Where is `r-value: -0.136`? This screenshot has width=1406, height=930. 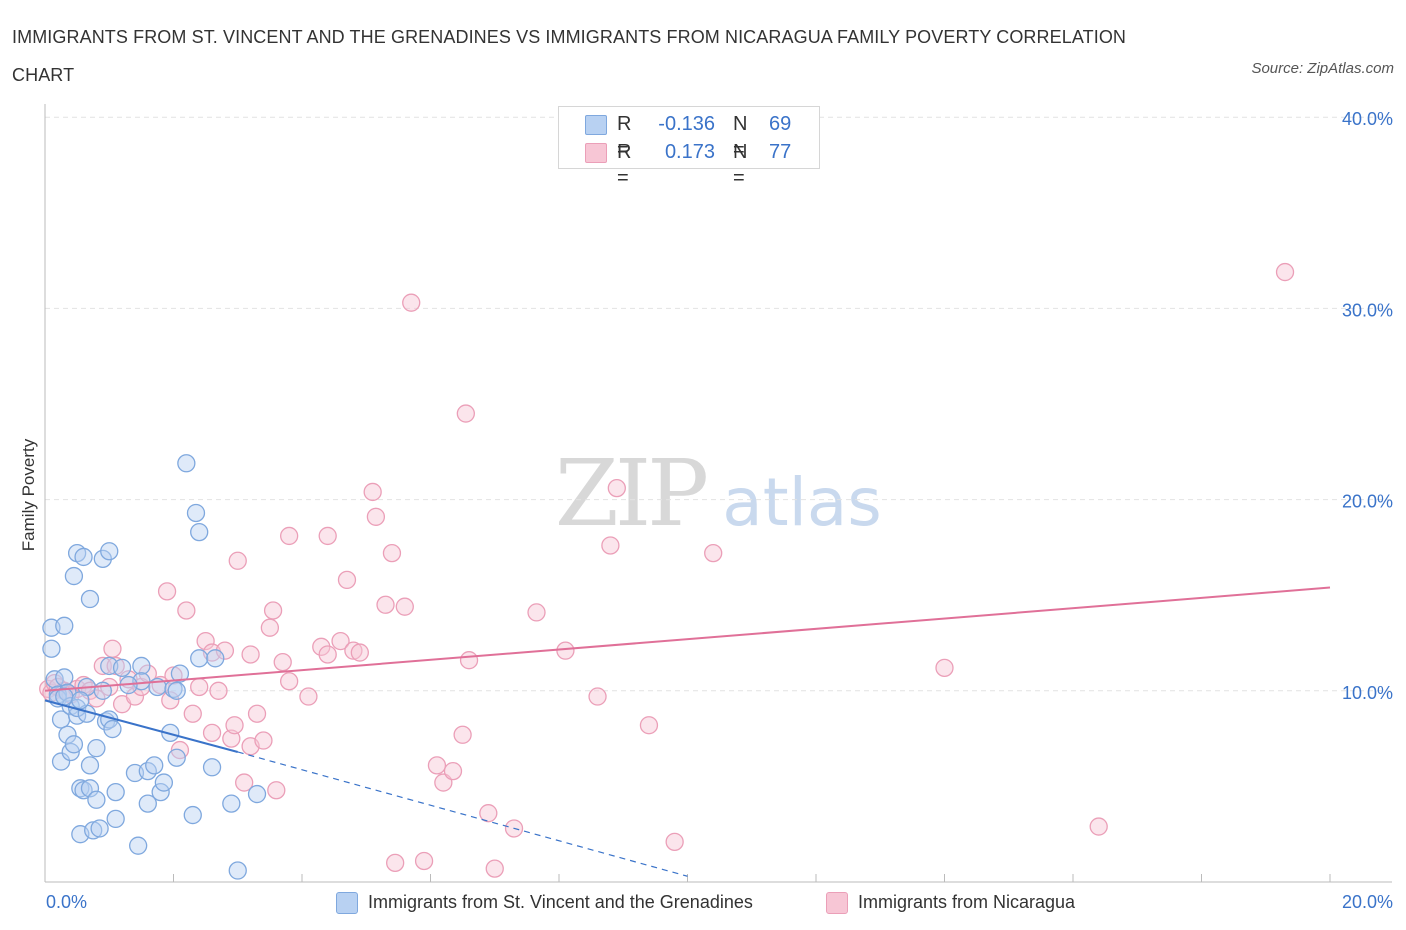 r-value: -0.136 is located at coordinates (686, 124).